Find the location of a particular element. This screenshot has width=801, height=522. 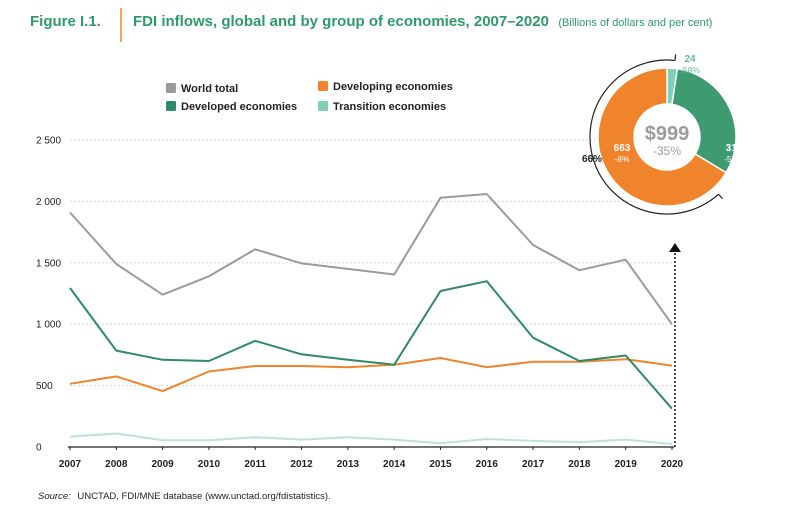

donut-center-value: $999 is located at coordinates (667, 134).